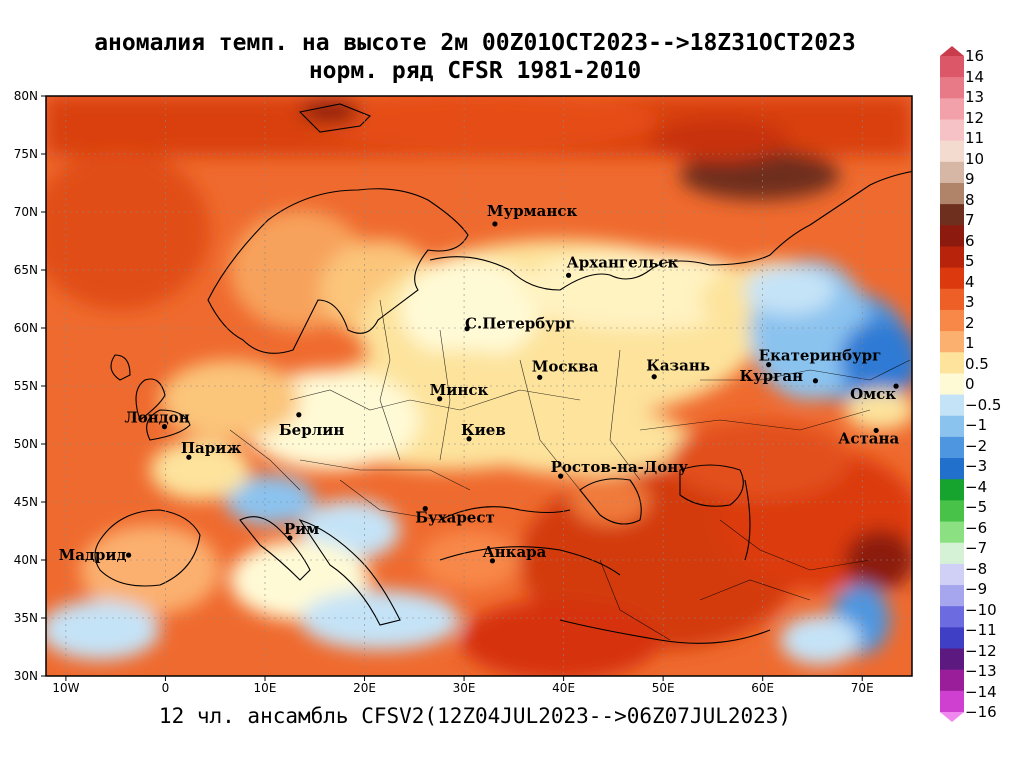  Describe the element at coordinates (970, 322) in the screenshot. I see `colorbar-label: 2` at that location.